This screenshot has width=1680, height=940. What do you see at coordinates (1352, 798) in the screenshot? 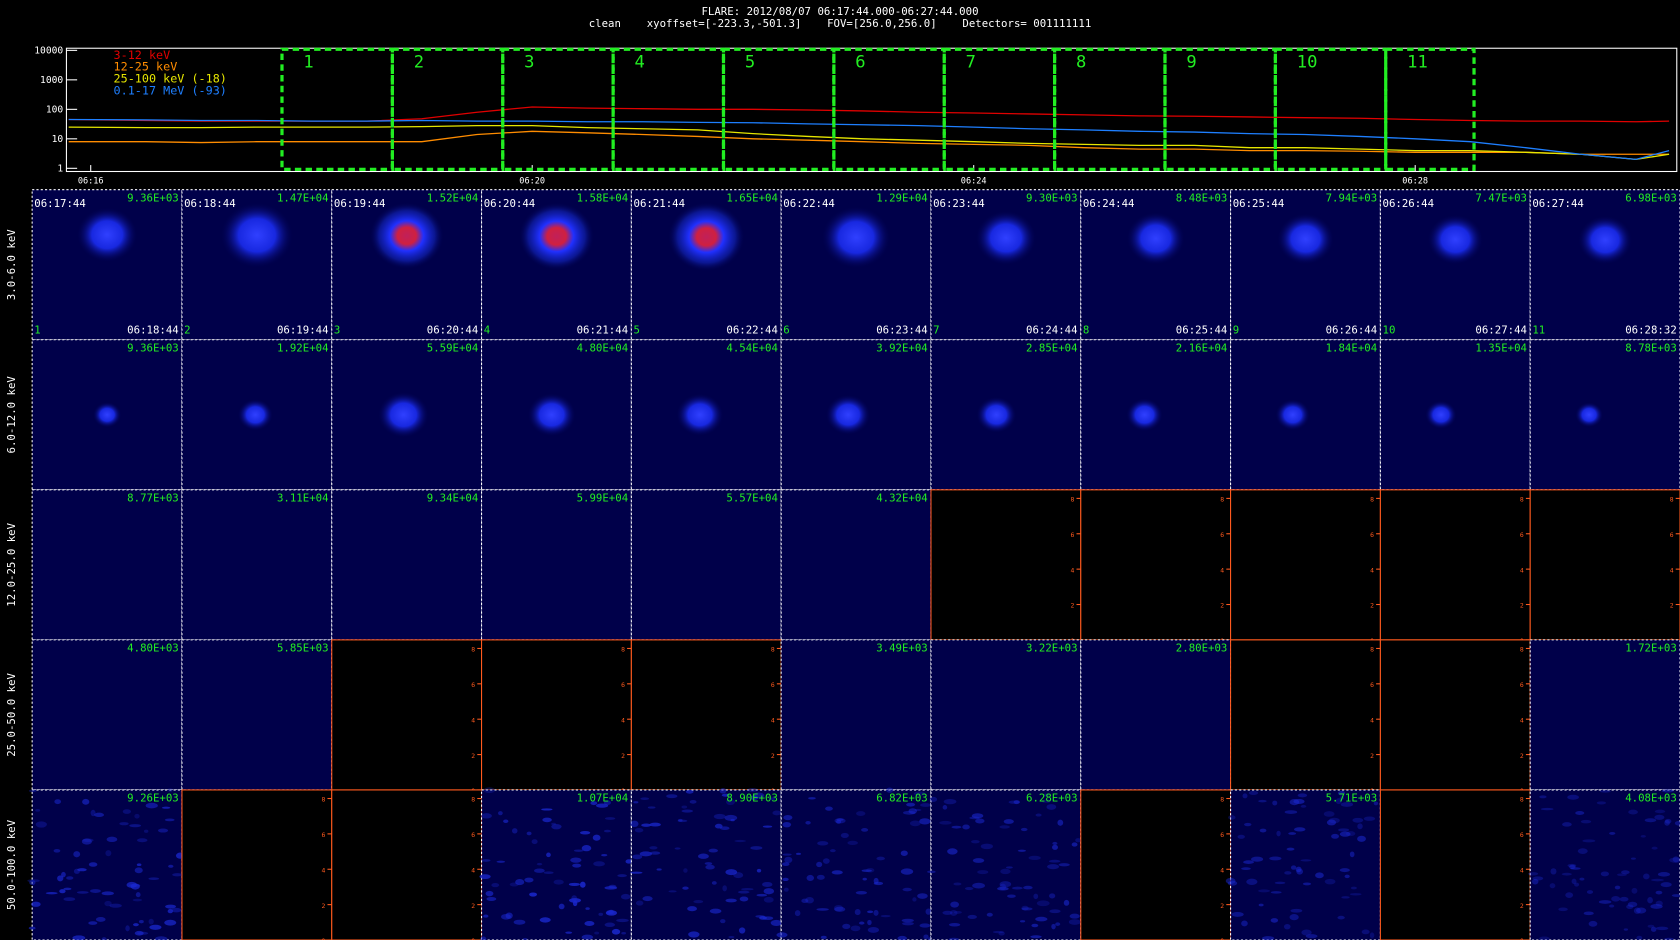
I see `peak-value: 5.71E+03` at bounding box center [1352, 798].